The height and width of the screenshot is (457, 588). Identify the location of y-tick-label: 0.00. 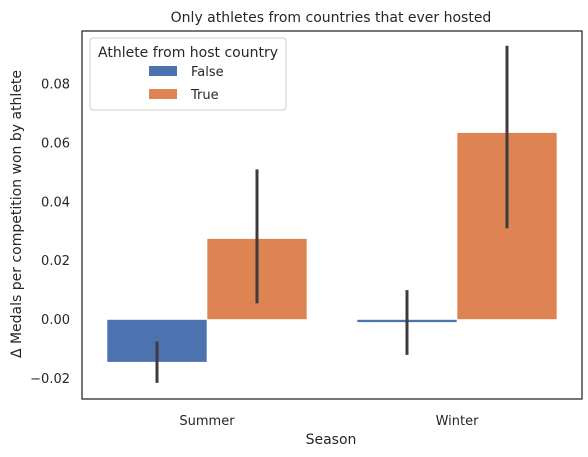
(55, 320).